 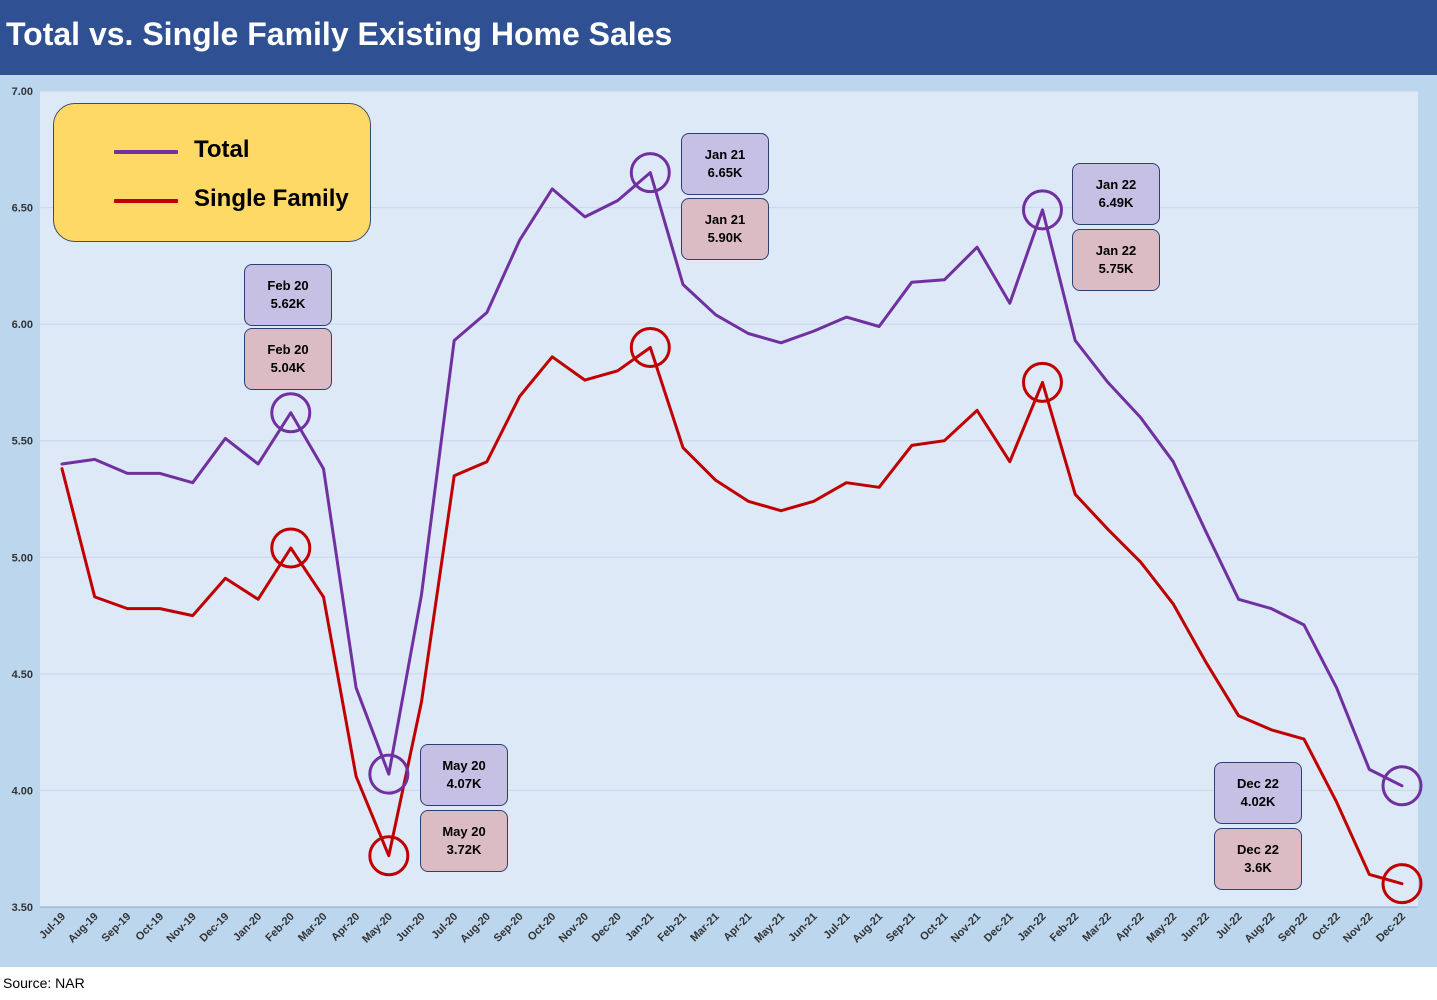 What do you see at coordinates (999, 928) in the screenshot?
I see `x-tick-label: Dec-21` at bounding box center [999, 928].